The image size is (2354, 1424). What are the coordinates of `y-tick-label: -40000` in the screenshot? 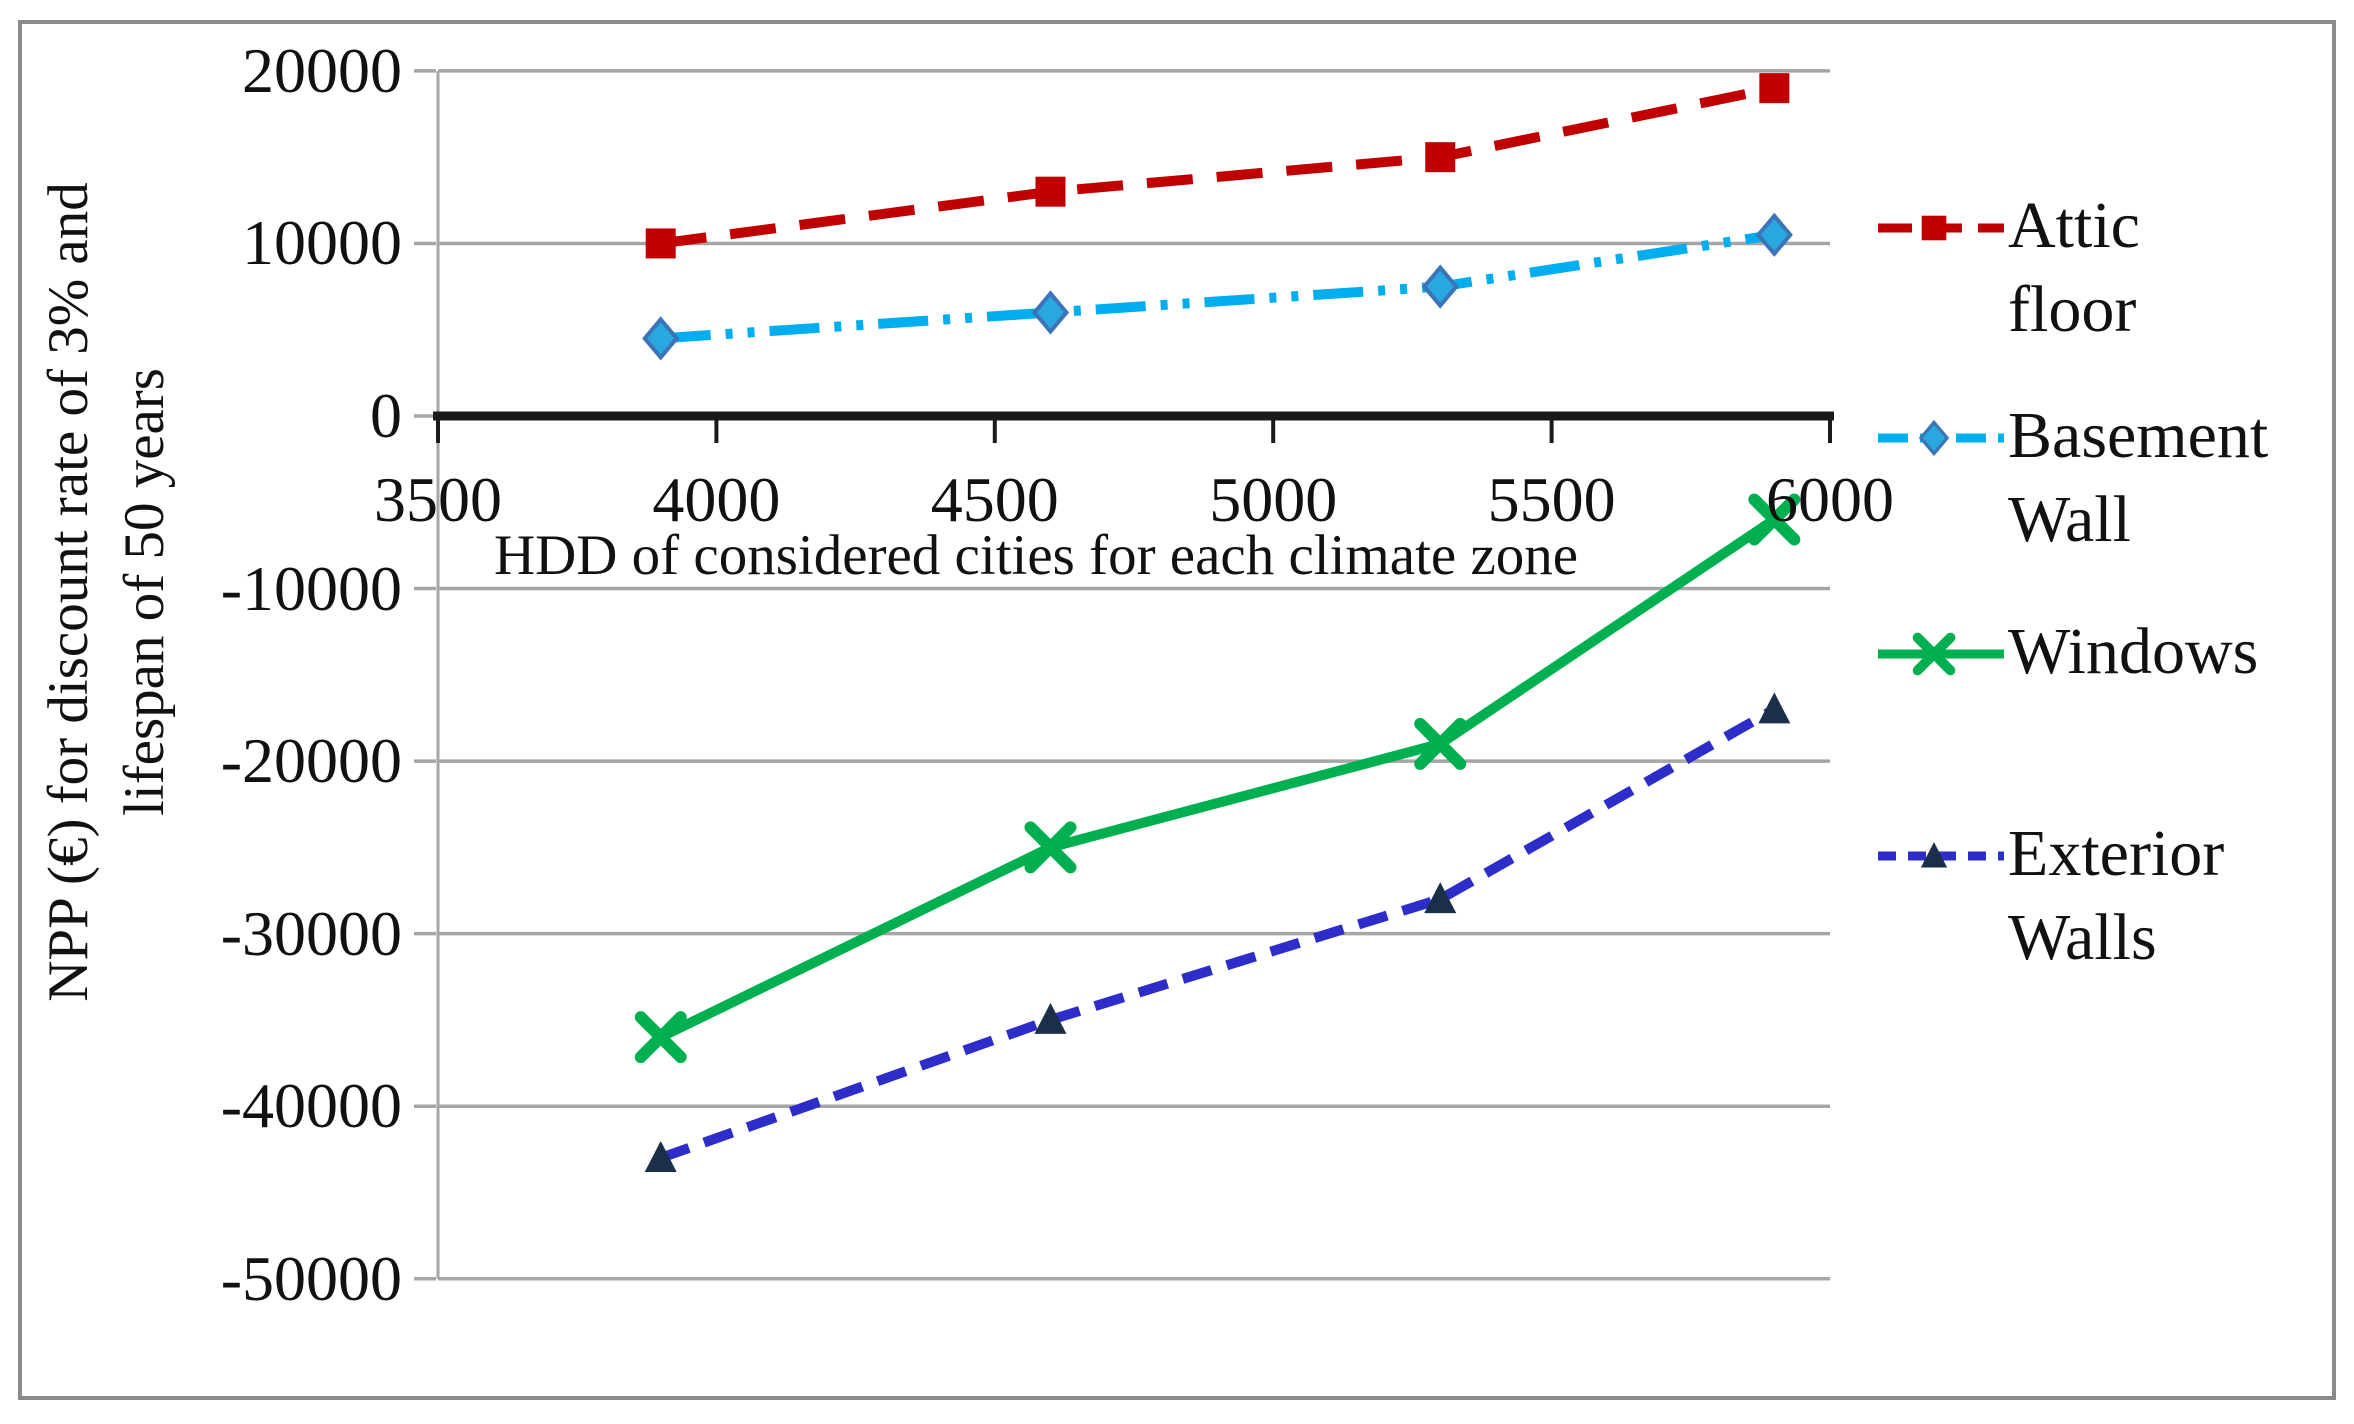 It's located at (311, 1106).